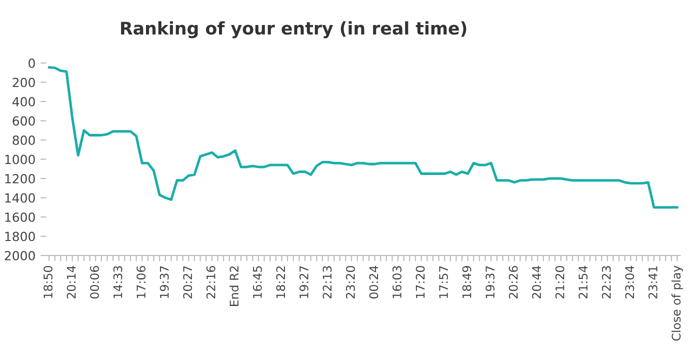 The image size is (699, 350). I want to click on x-tick-label: 22:16, so click(211, 282).